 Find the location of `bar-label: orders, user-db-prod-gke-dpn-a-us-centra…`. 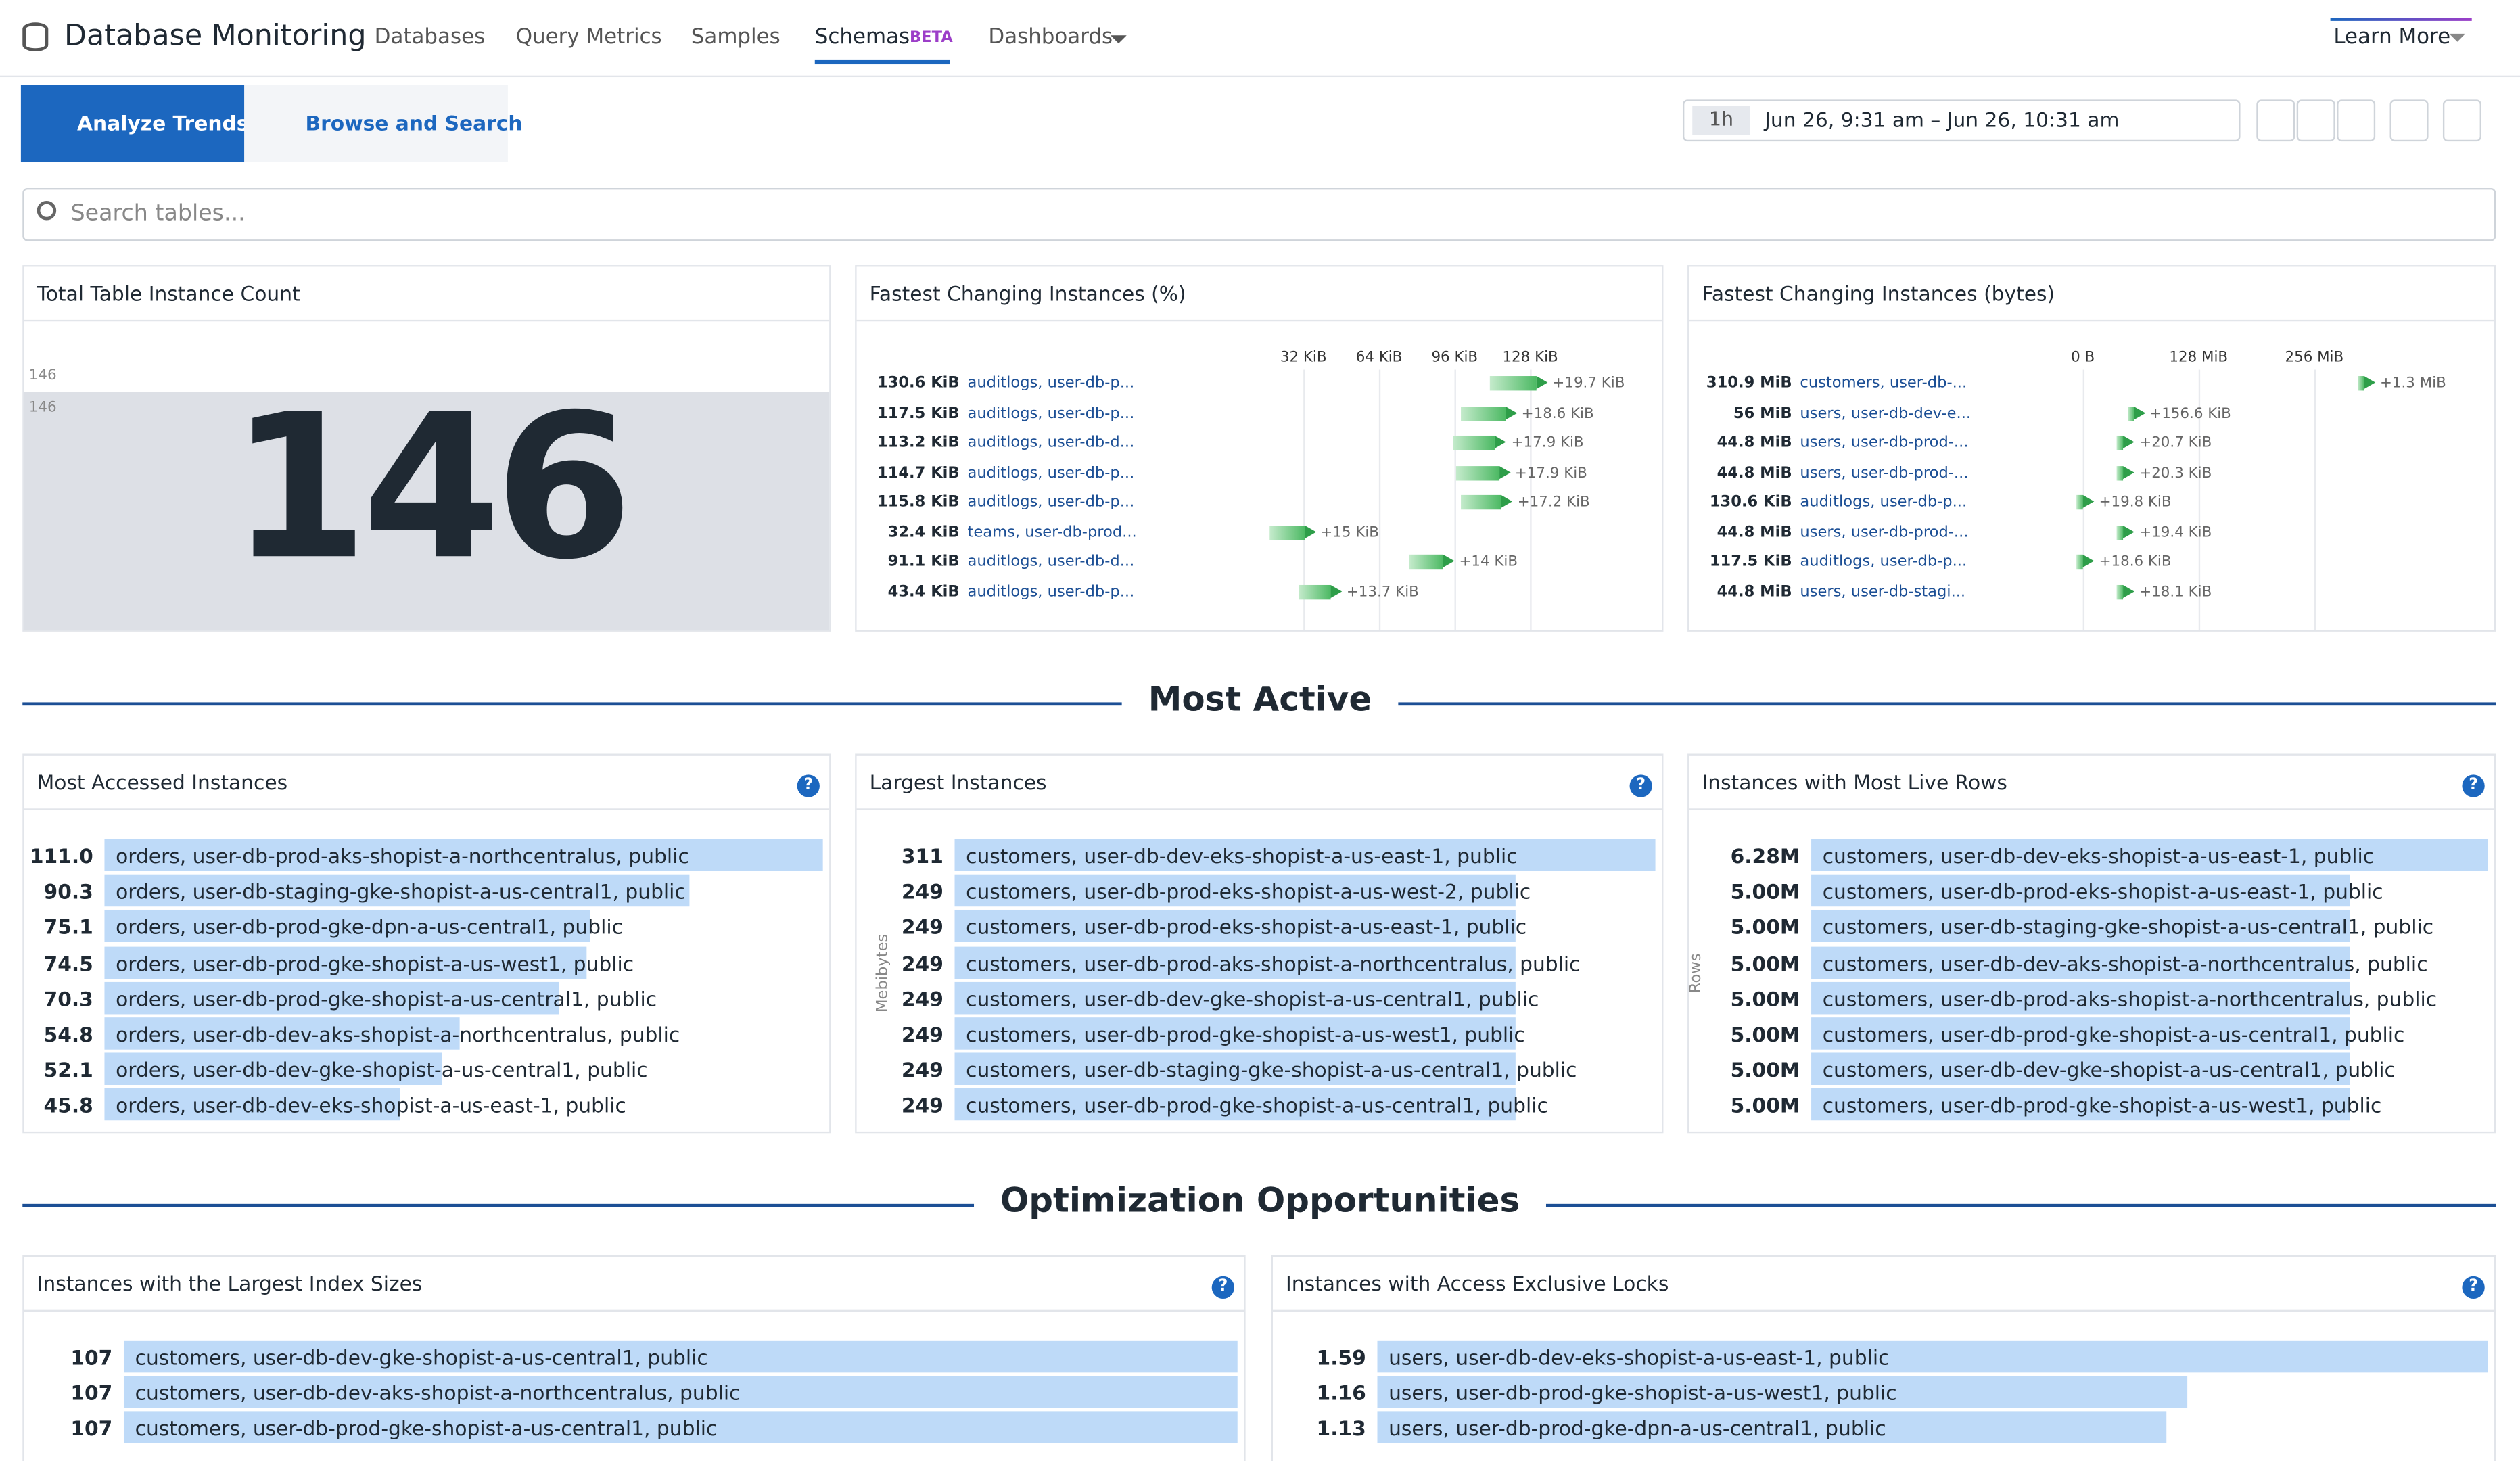

bar-label: orders, user-db-prod-gke-dpn-a-us-centra… is located at coordinates (370, 927).